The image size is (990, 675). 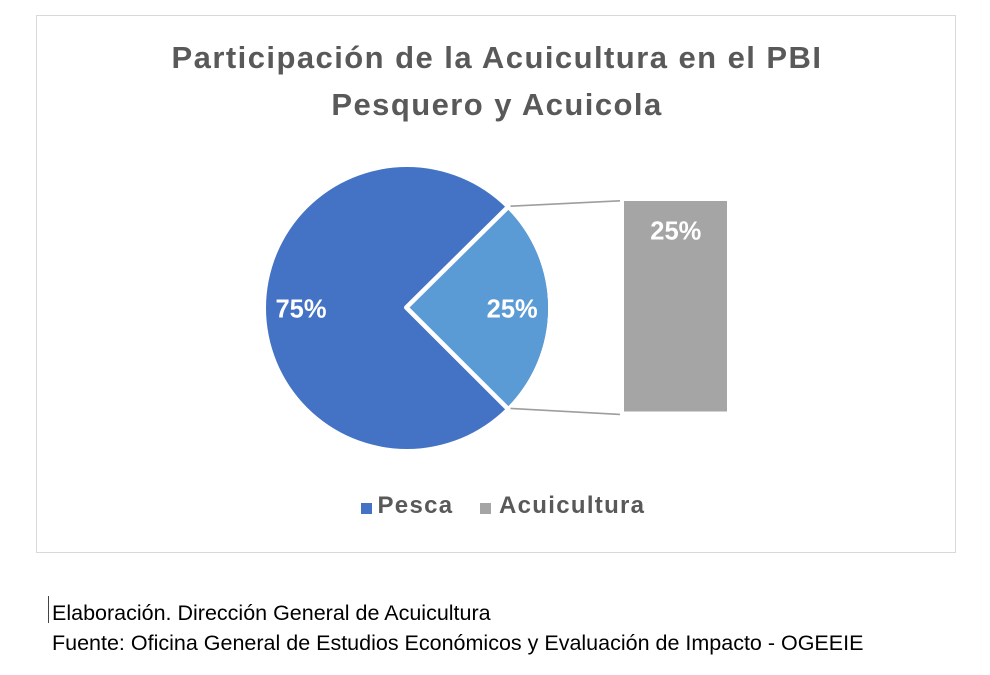 I want to click on svg-text: 75%, so click(x=300, y=309).